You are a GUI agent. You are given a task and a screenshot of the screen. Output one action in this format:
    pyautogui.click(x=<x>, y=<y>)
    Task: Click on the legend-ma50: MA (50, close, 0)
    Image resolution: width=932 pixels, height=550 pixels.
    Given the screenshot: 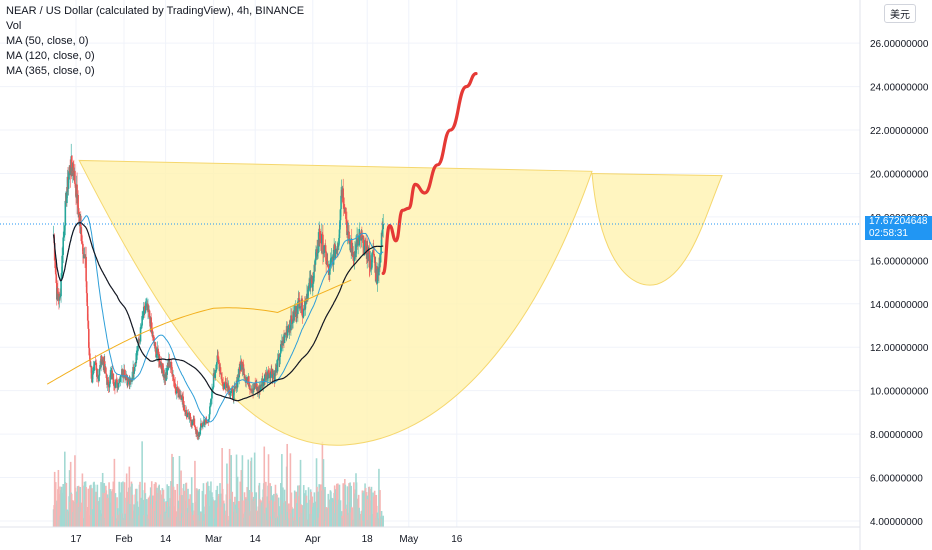 What is the action you would take?
    pyautogui.click(x=47, y=41)
    